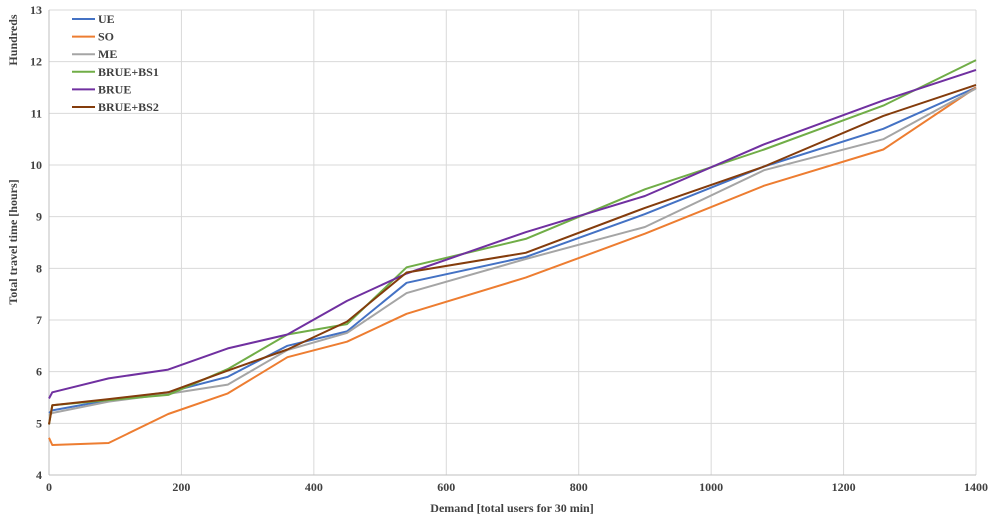 The height and width of the screenshot is (517, 991). What do you see at coordinates (39, 372) in the screenshot?
I see `y-tick-label: 6` at bounding box center [39, 372].